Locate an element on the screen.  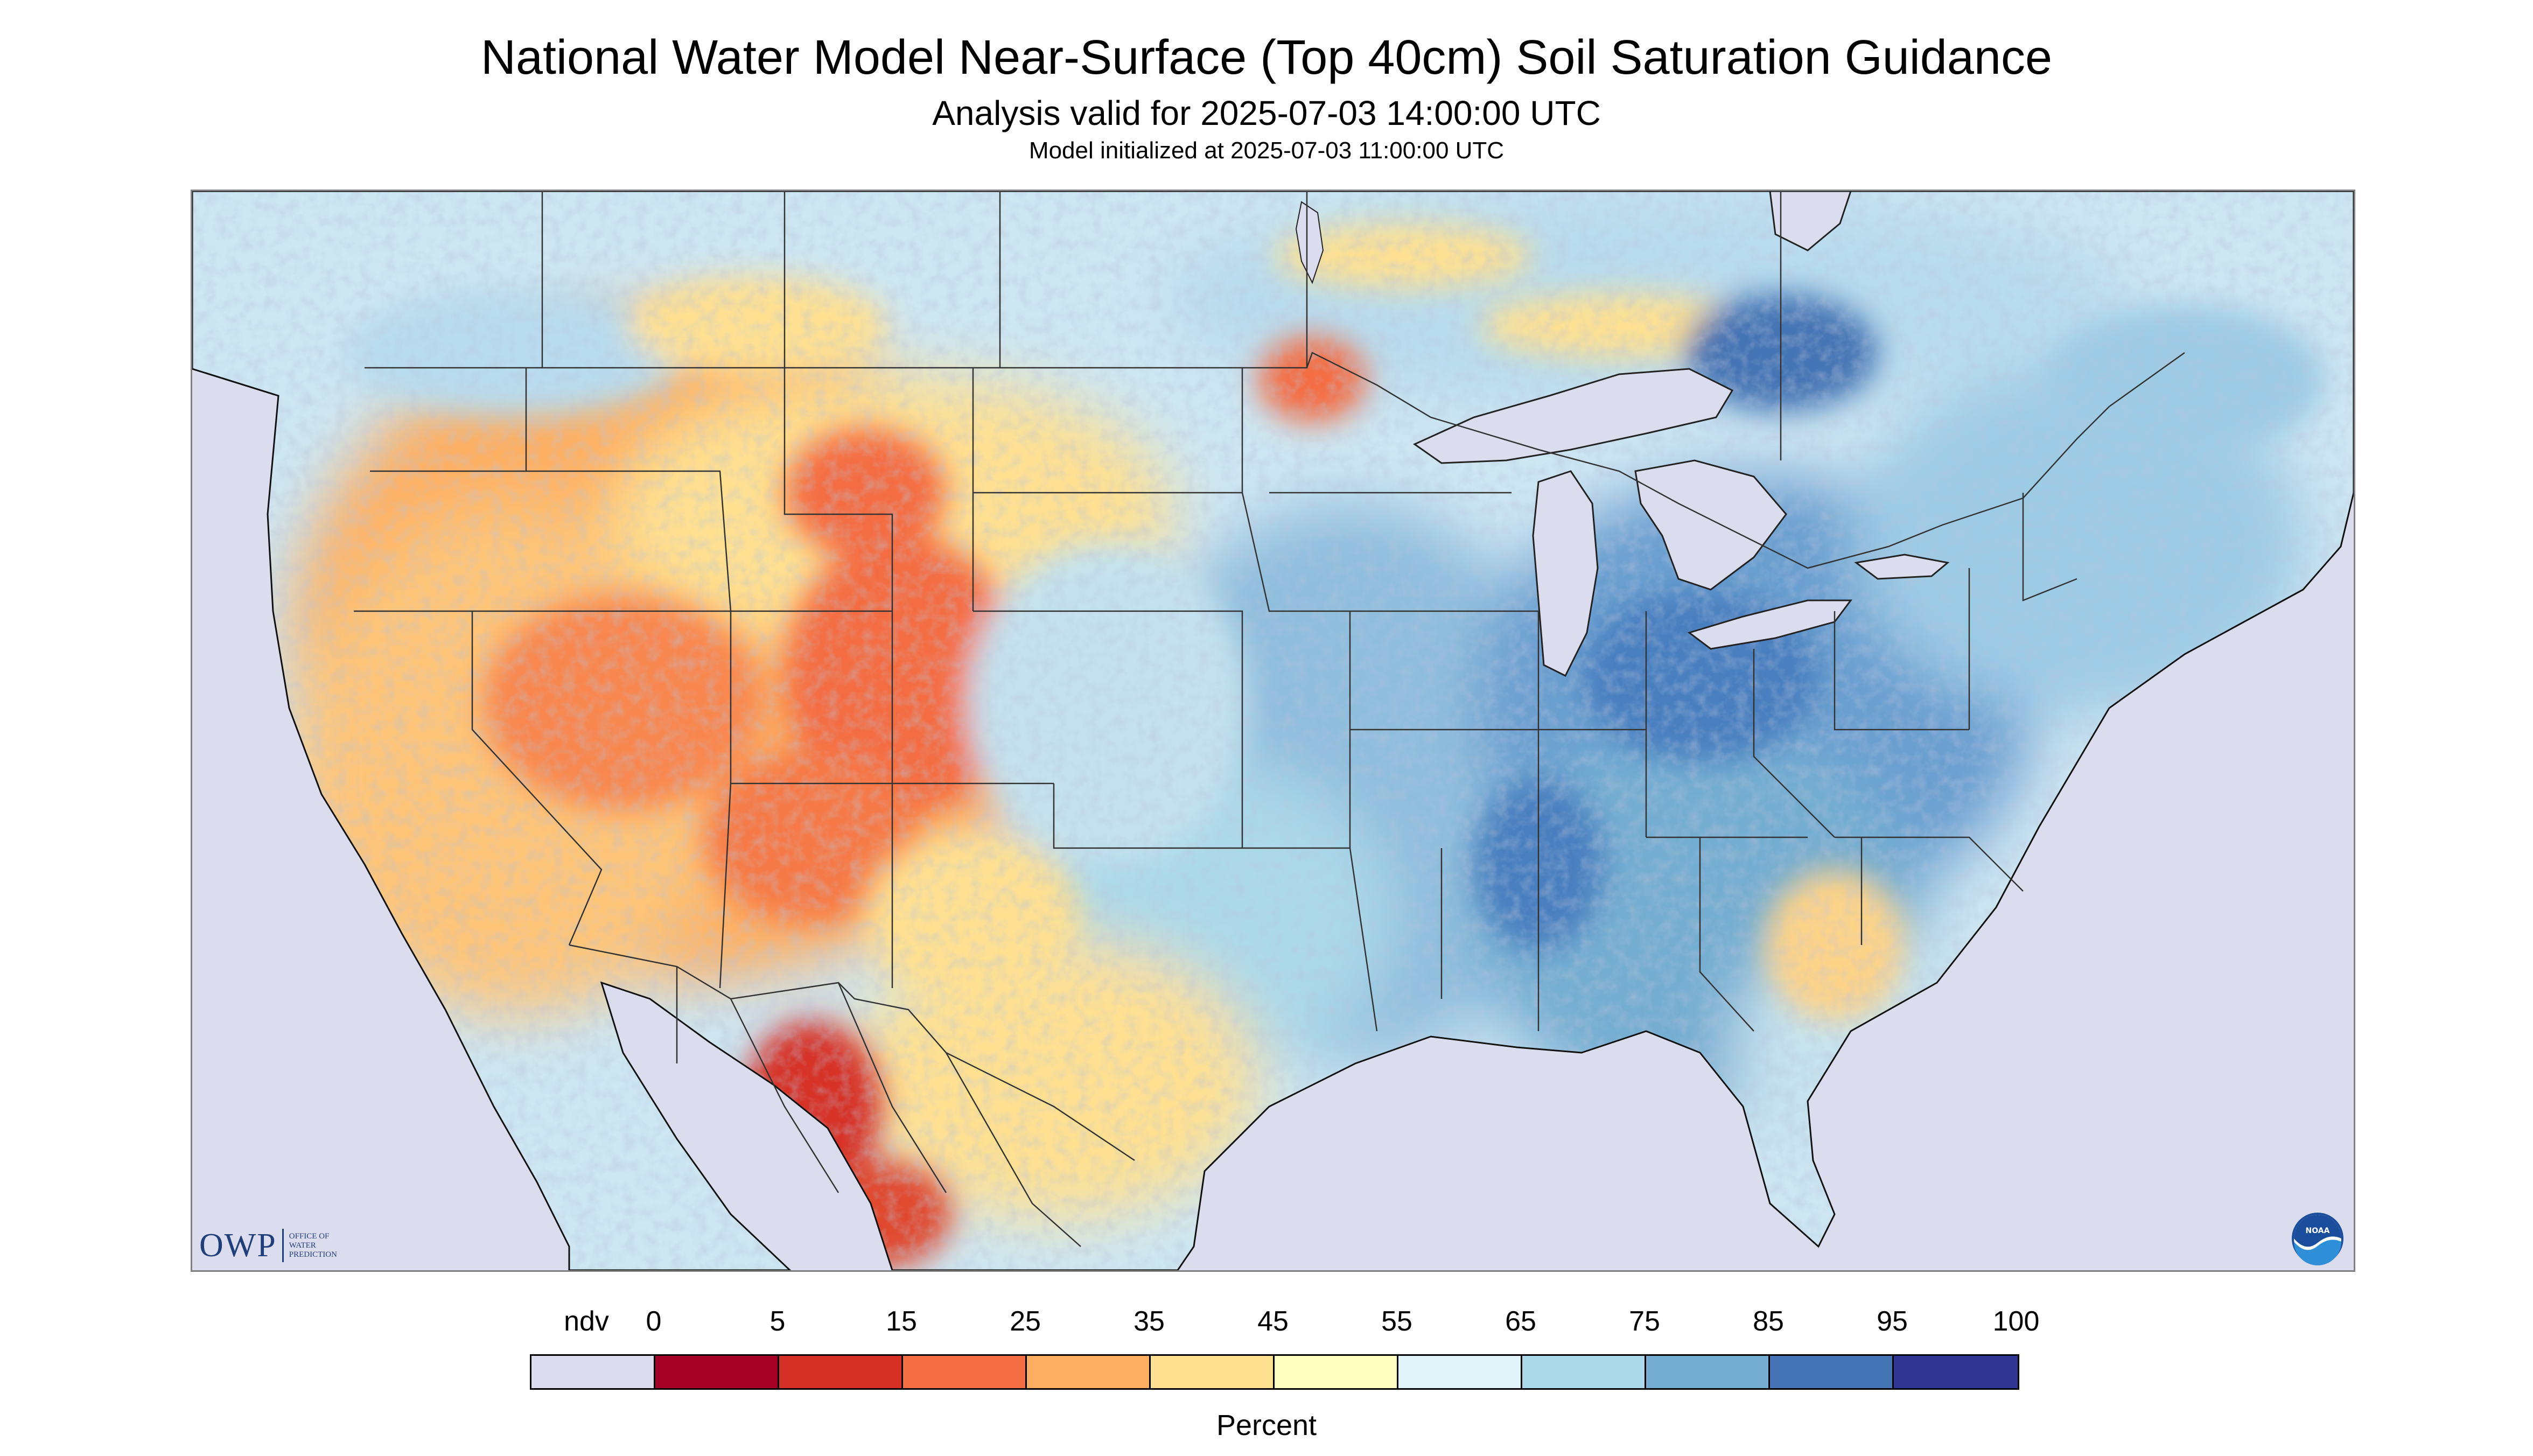
owp-logo: OWP Office of Water Prediction is located at coordinates (268, 1245).